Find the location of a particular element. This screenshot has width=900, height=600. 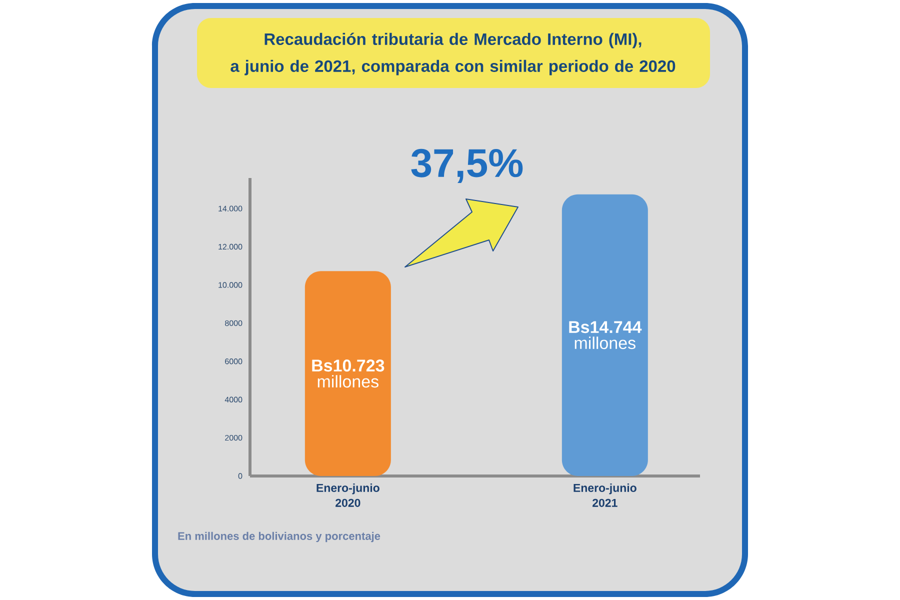

y-tick-label: 12.000 is located at coordinates (230, 247).